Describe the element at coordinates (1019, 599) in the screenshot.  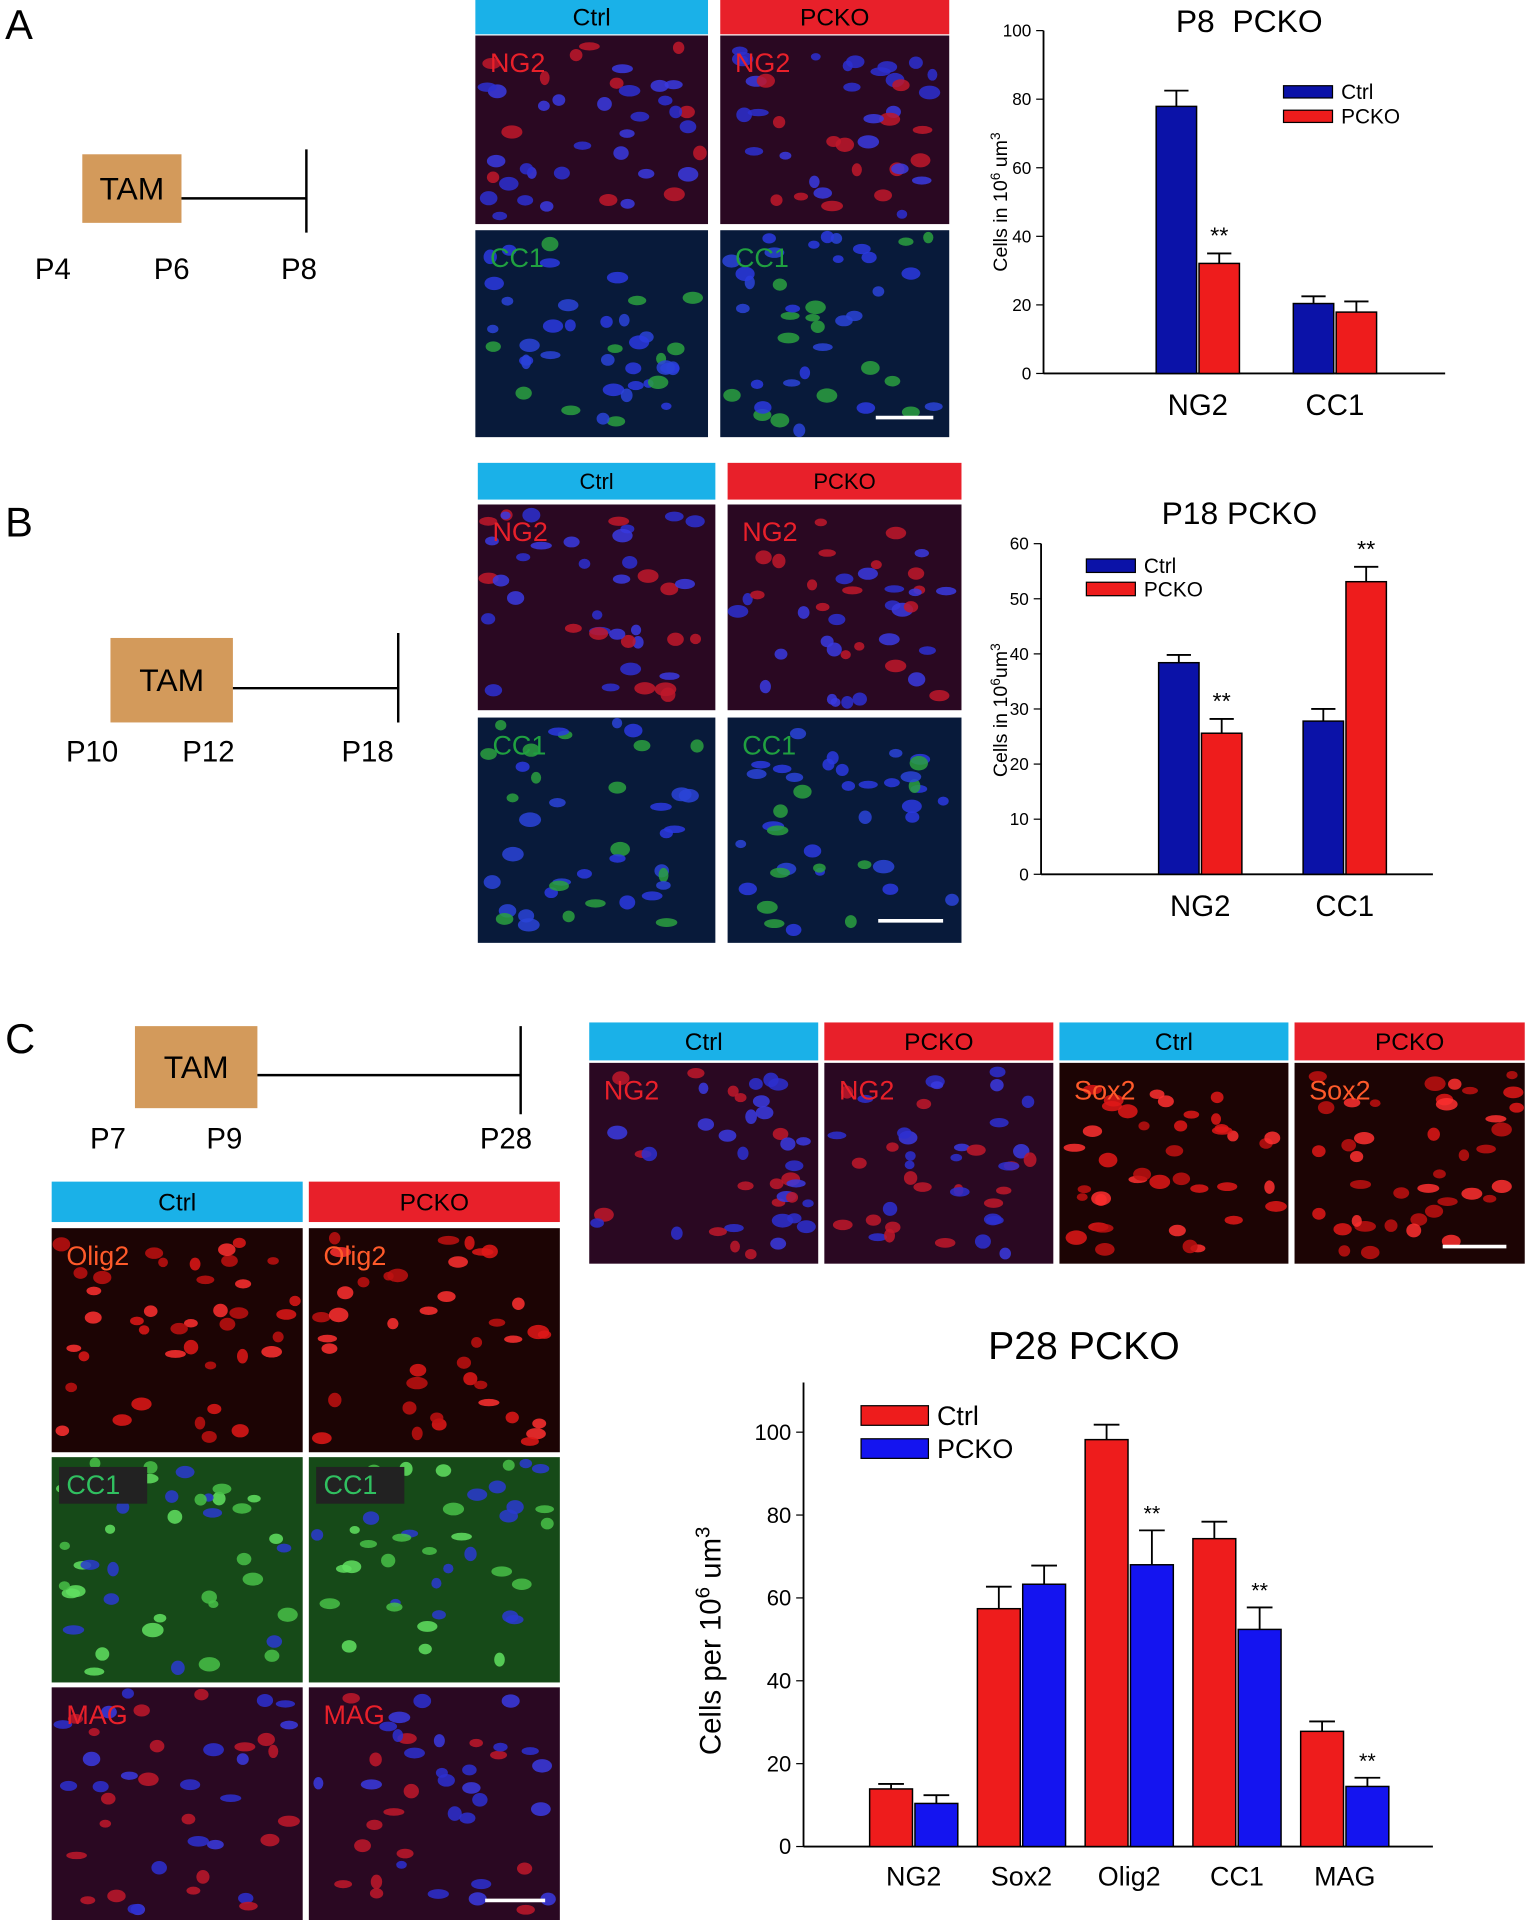
I see `y-tick-label: 50` at that location.